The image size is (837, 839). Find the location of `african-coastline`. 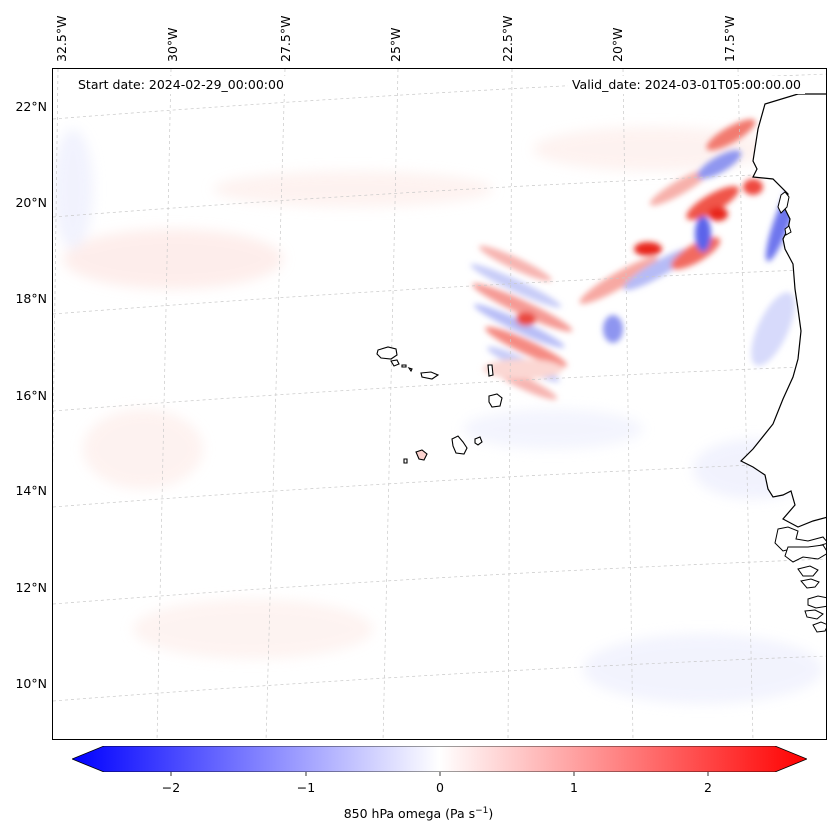

african-coastline is located at coordinates (782, 310).